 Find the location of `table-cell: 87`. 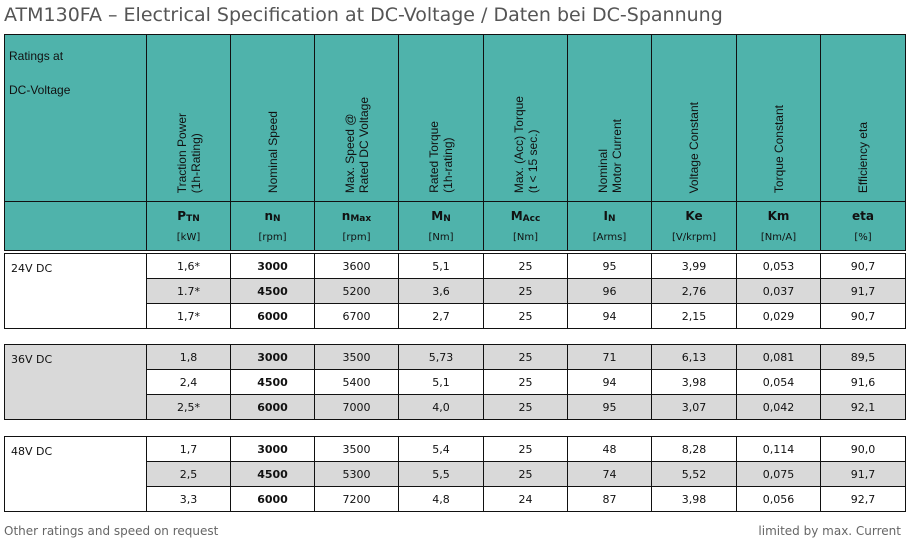

table-cell: 87 is located at coordinates (609, 499).